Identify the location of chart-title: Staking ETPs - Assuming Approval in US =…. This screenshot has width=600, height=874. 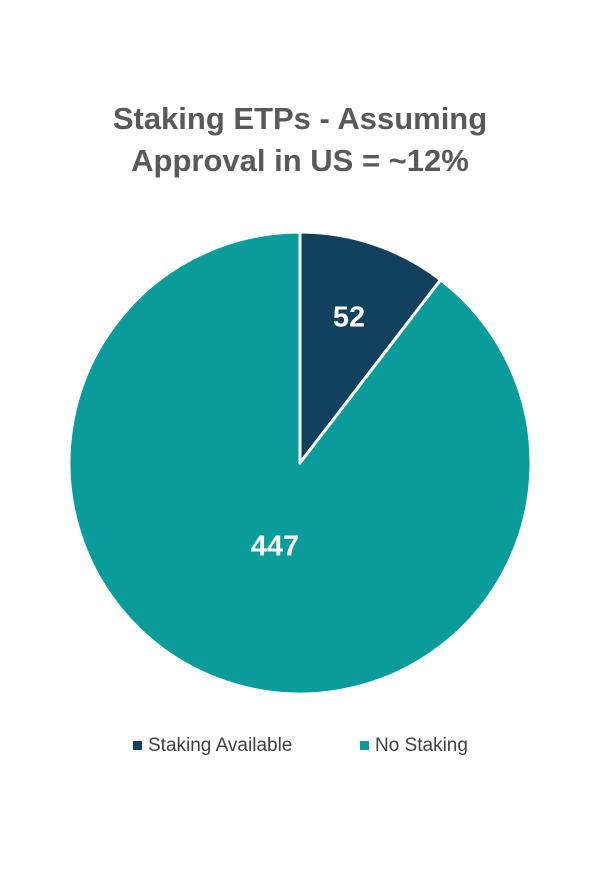
(300, 139).